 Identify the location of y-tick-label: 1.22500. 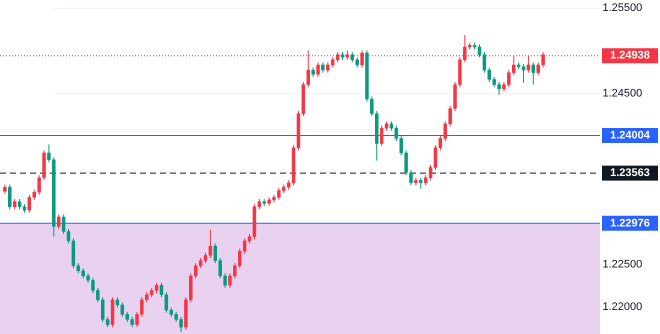
(622, 264).